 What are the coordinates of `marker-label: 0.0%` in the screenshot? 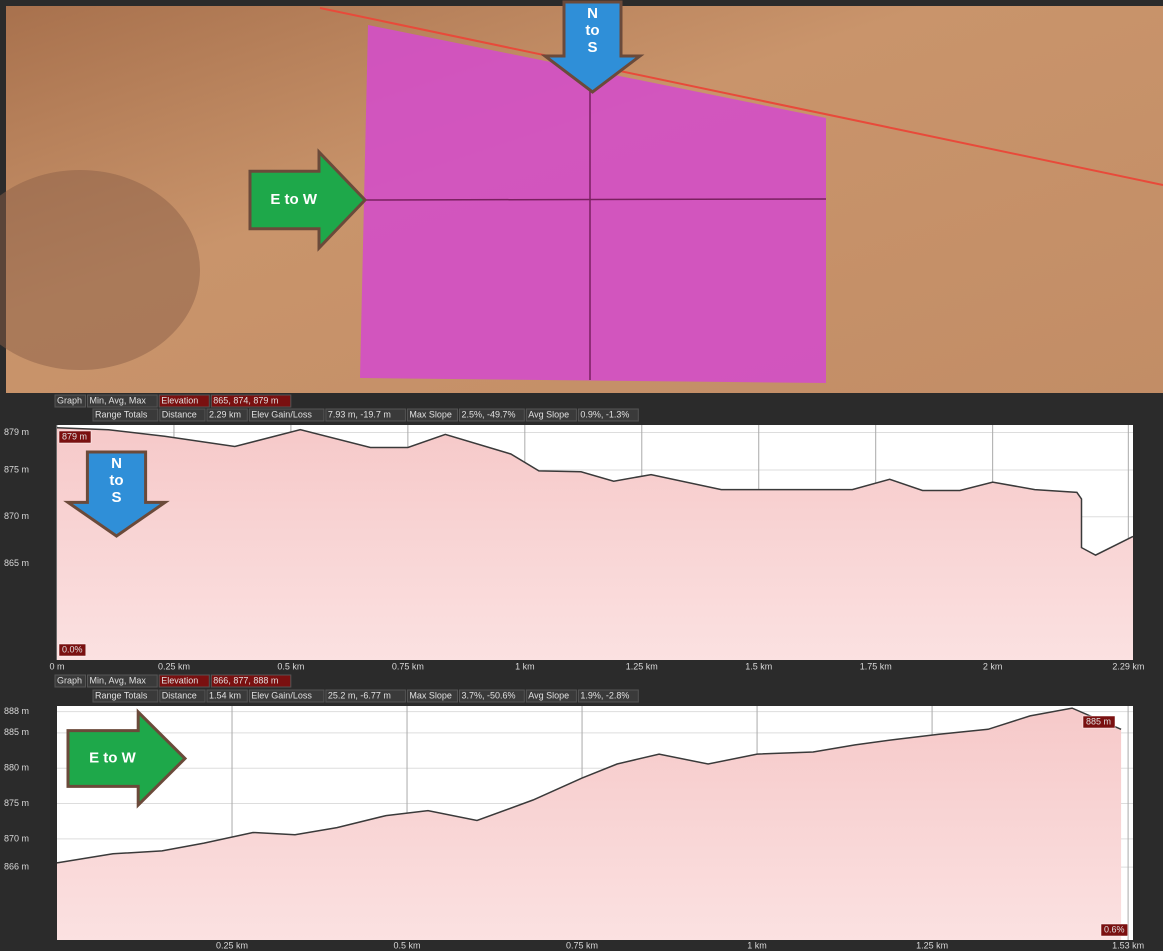 It's located at (72, 649).